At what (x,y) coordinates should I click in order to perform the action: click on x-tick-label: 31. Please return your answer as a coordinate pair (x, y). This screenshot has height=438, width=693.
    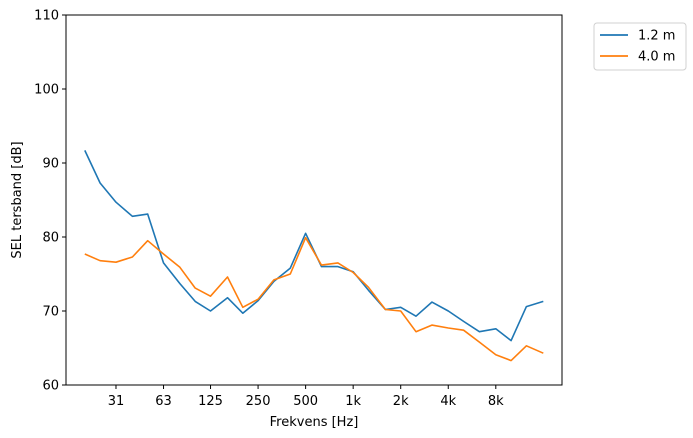
    Looking at the image, I should click on (116, 401).